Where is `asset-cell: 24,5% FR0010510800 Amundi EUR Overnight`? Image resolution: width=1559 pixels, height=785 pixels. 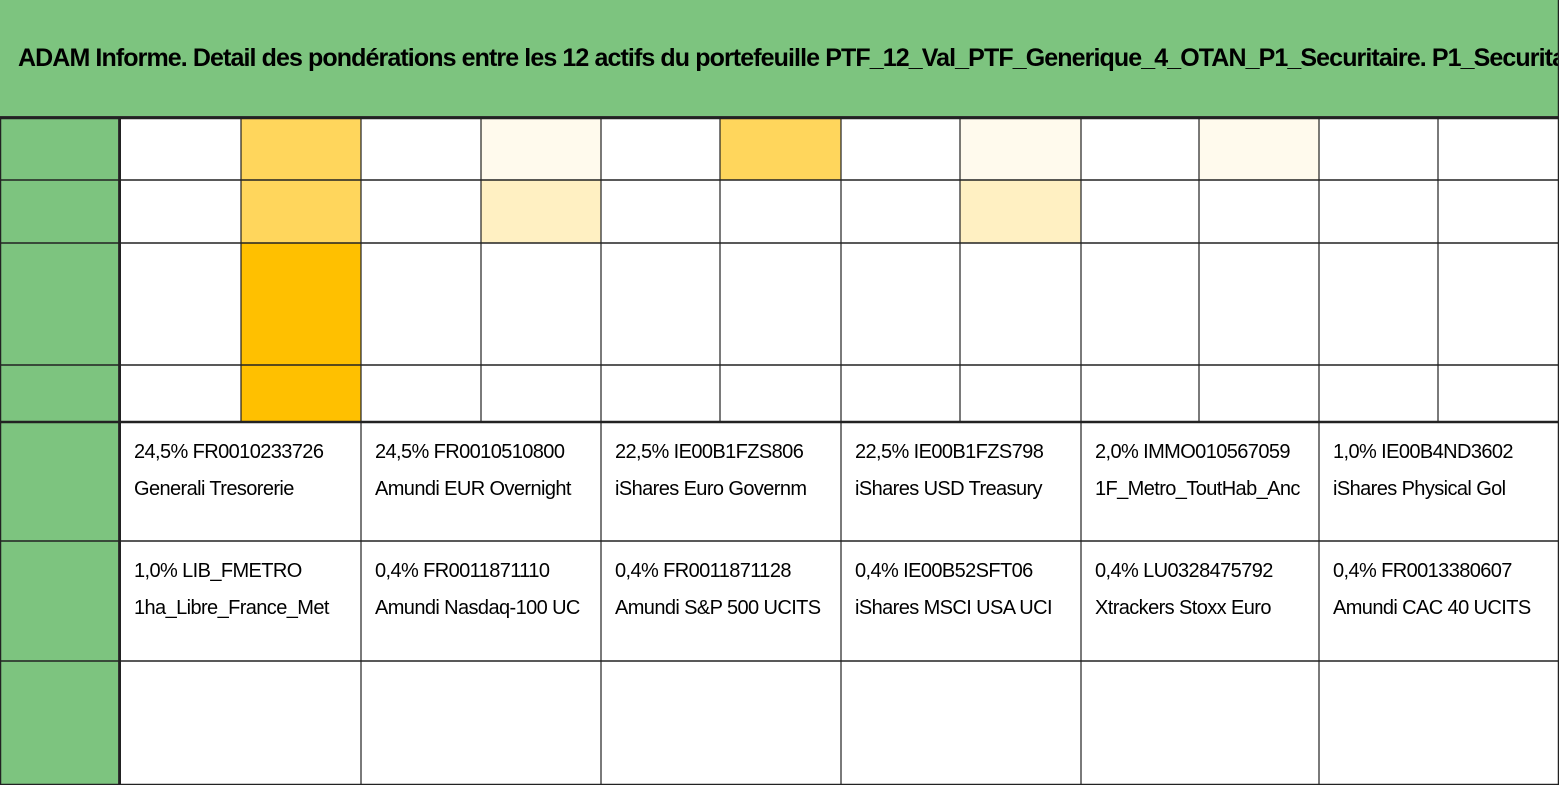
asset-cell: 24,5% FR0010510800 Amundi EUR Overnight is located at coordinates (481, 481).